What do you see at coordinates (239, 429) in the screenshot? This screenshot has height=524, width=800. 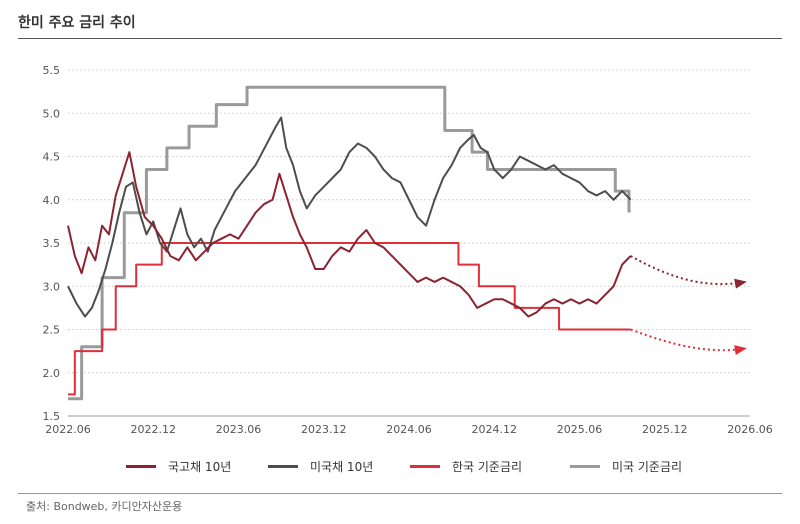 I see `x-tick-label: 2023.06` at bounding box center [239, 429].